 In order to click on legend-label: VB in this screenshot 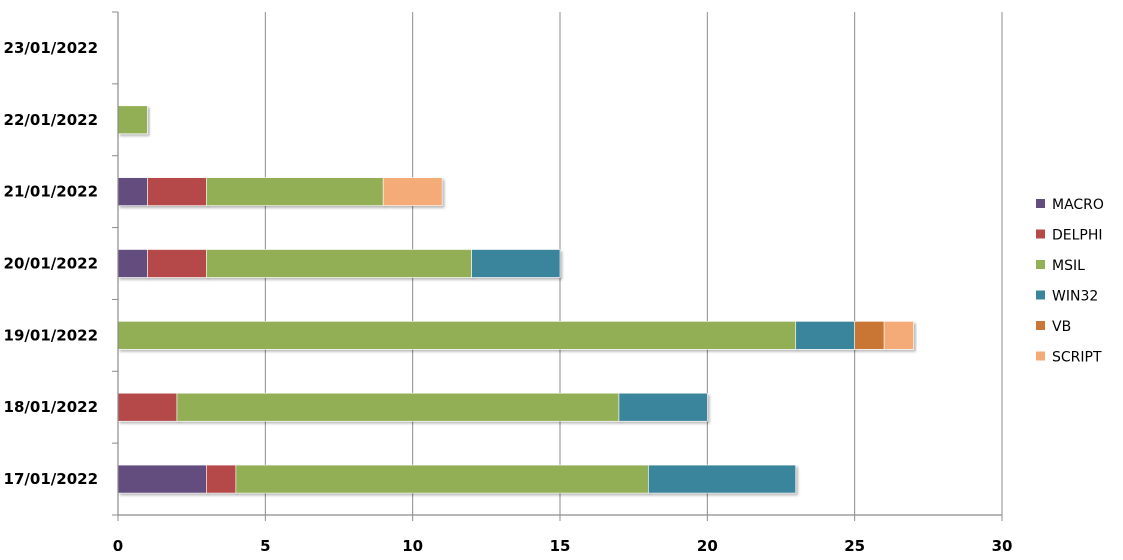, I will do `click(1061, 327)`.